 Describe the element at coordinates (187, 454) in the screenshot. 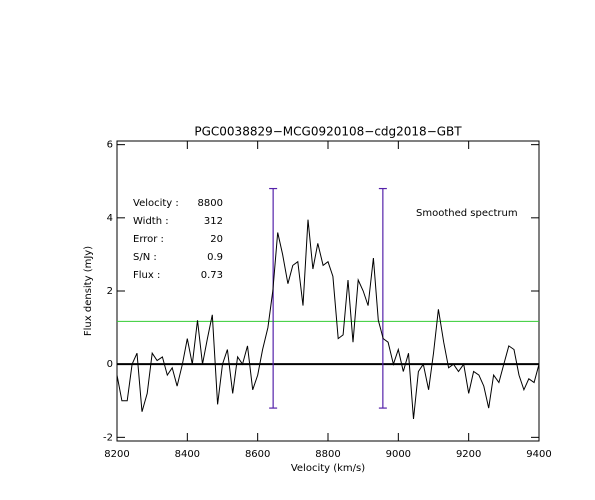

I see `x-tick-label: 8400` at that location.